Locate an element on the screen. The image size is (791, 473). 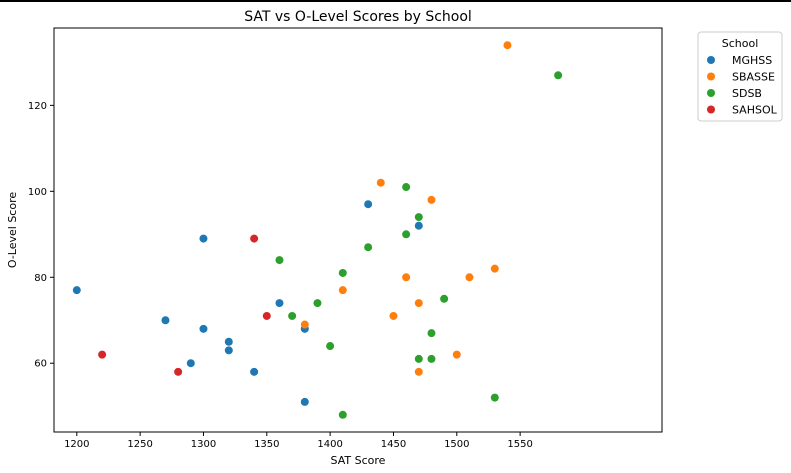
legend-label-mghss: MGHSS is located at coordinates (752, 60).